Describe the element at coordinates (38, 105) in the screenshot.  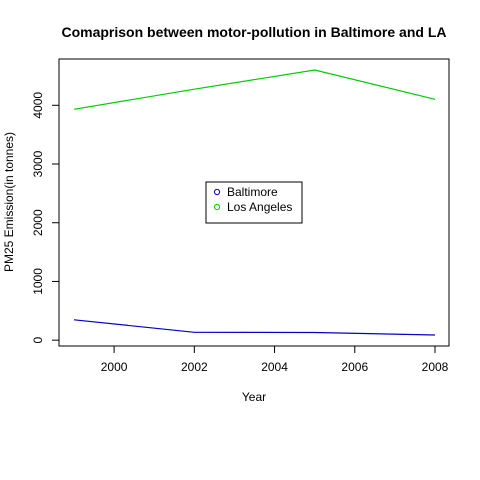
I see `y-tick-label: 4000` at that location.